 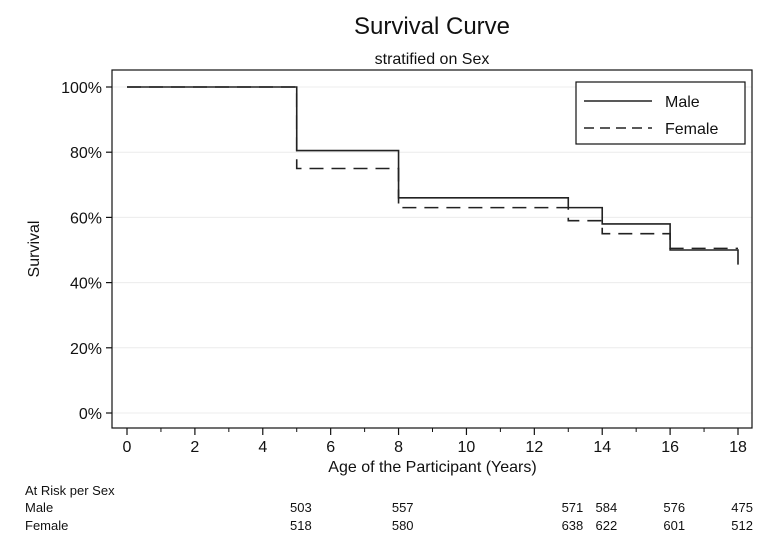 I want to click on y-tick-label: 80%, so click(x=86, y=153).